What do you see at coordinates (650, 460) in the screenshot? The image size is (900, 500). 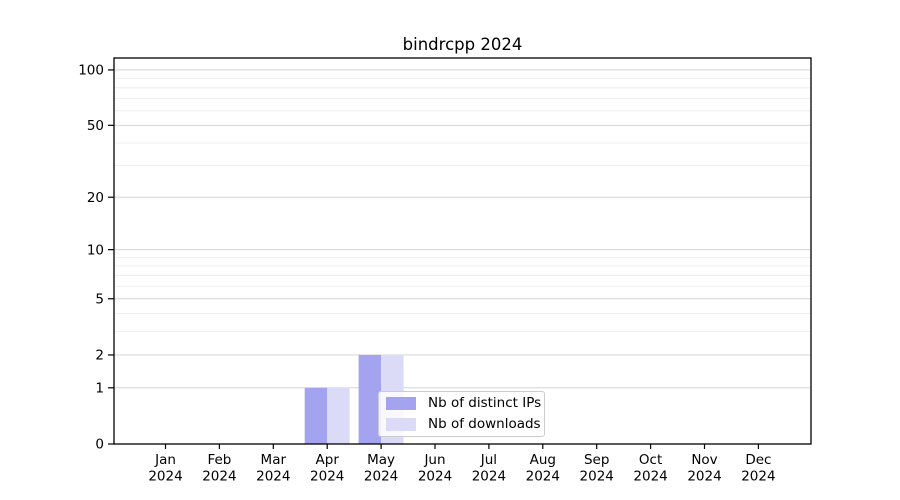 I see `x-tick-label-month: Oct` at bounding box center [650, 460].